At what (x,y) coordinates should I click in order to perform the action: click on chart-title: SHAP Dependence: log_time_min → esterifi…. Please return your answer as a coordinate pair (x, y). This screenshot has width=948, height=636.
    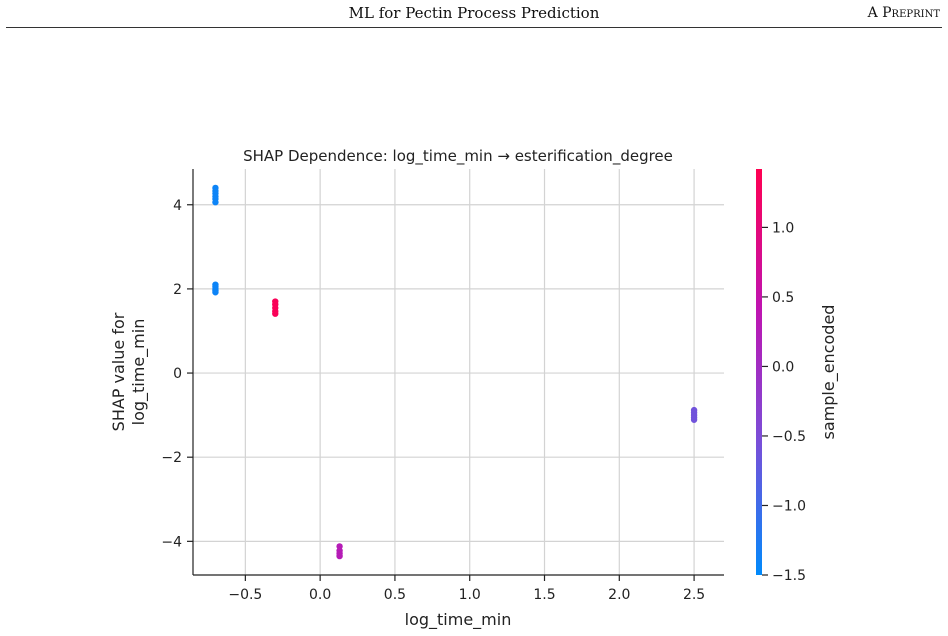
    Looking at the image, I should click on (458, 156).